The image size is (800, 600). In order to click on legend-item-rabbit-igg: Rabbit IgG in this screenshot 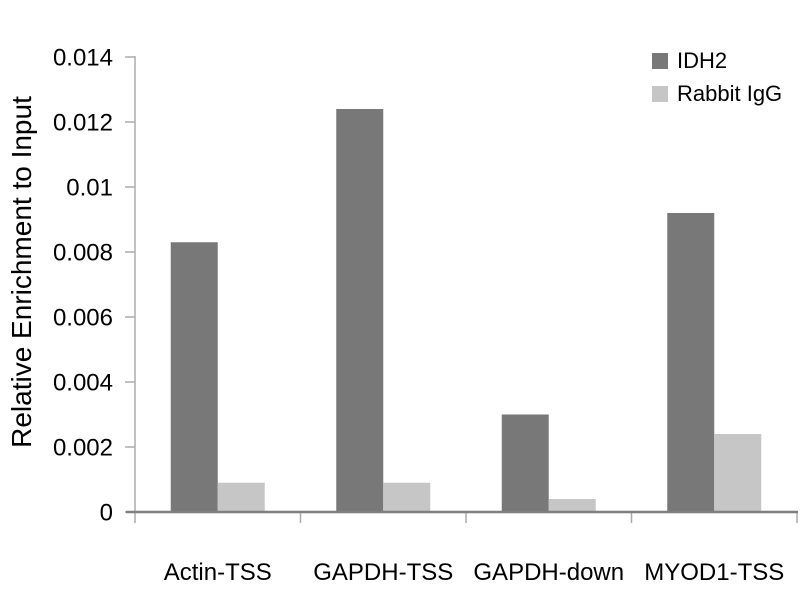, I will do `click(717, 93)`.